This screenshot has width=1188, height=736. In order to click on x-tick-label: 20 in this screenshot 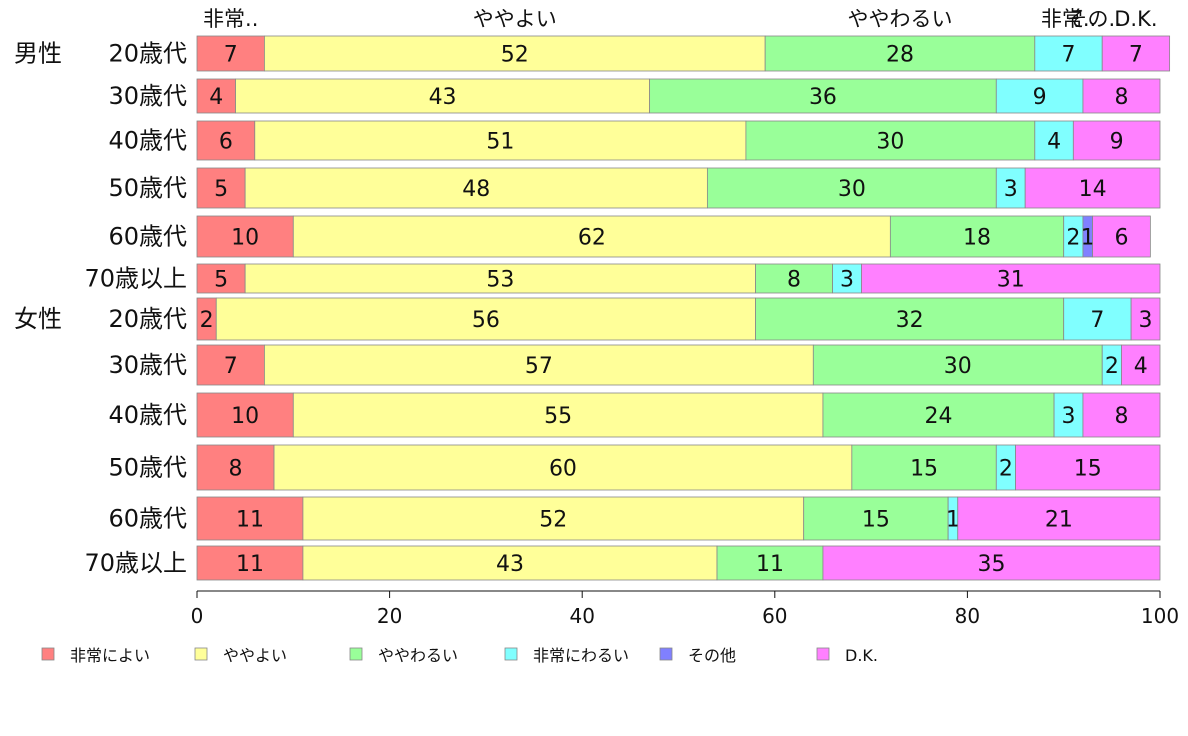, I will do `click(389, 616)`.